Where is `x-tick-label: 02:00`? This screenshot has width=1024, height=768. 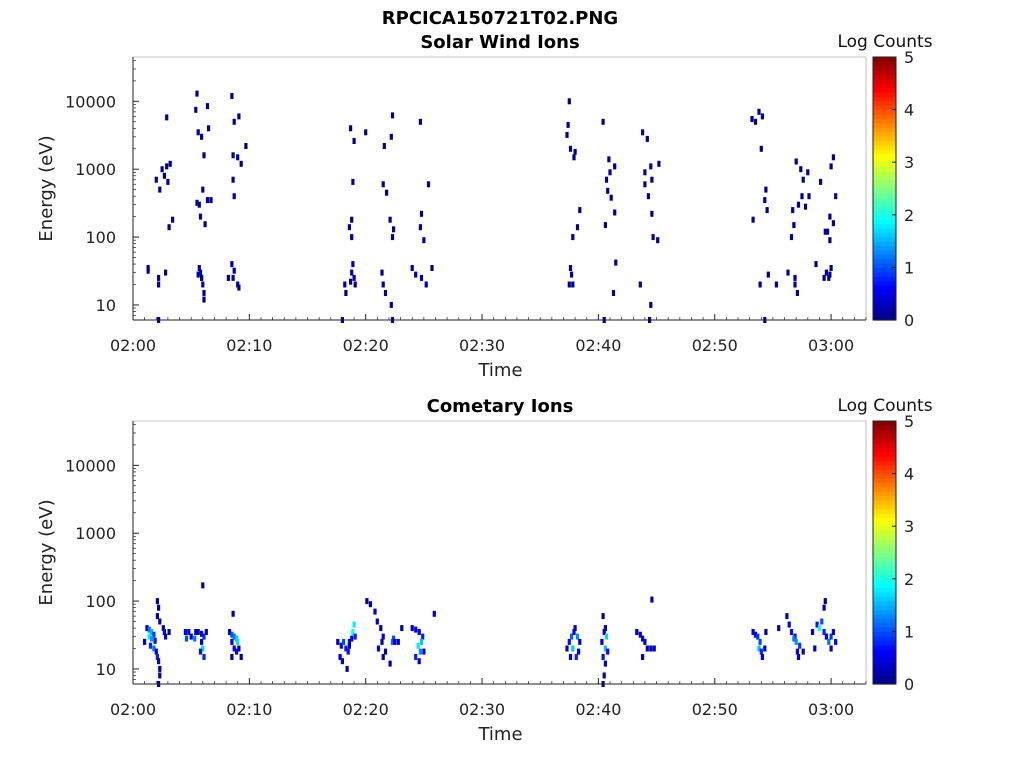 x-tick-label: 02:00 is located at coordinates (133, 709).